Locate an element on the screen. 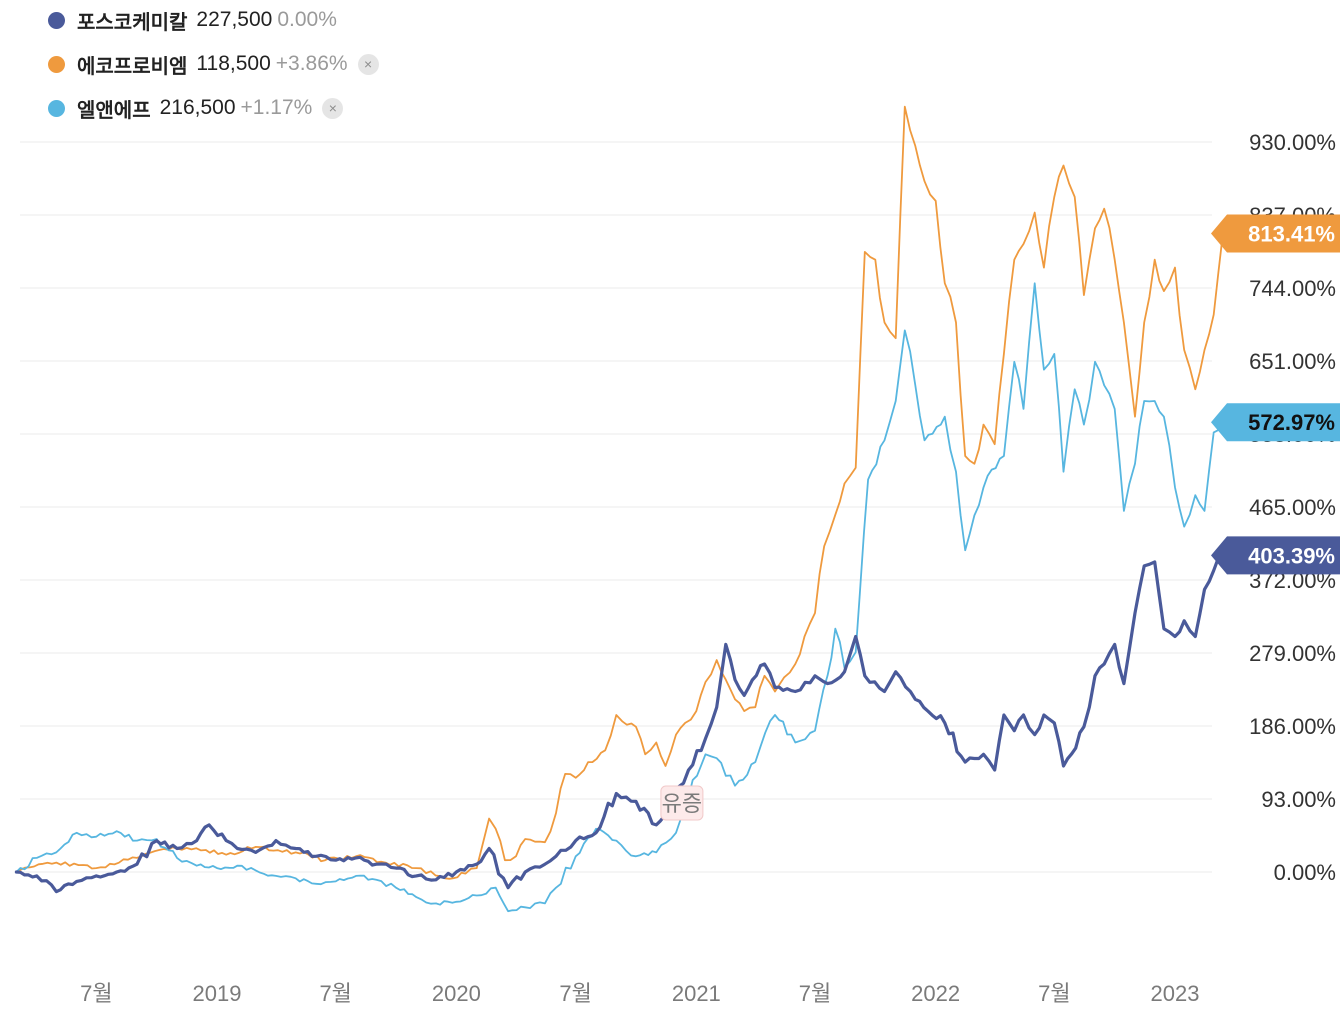 This screenshot has height=1012, width=1340. x-tick-label: 2020 is located at coordinates (456, 993).